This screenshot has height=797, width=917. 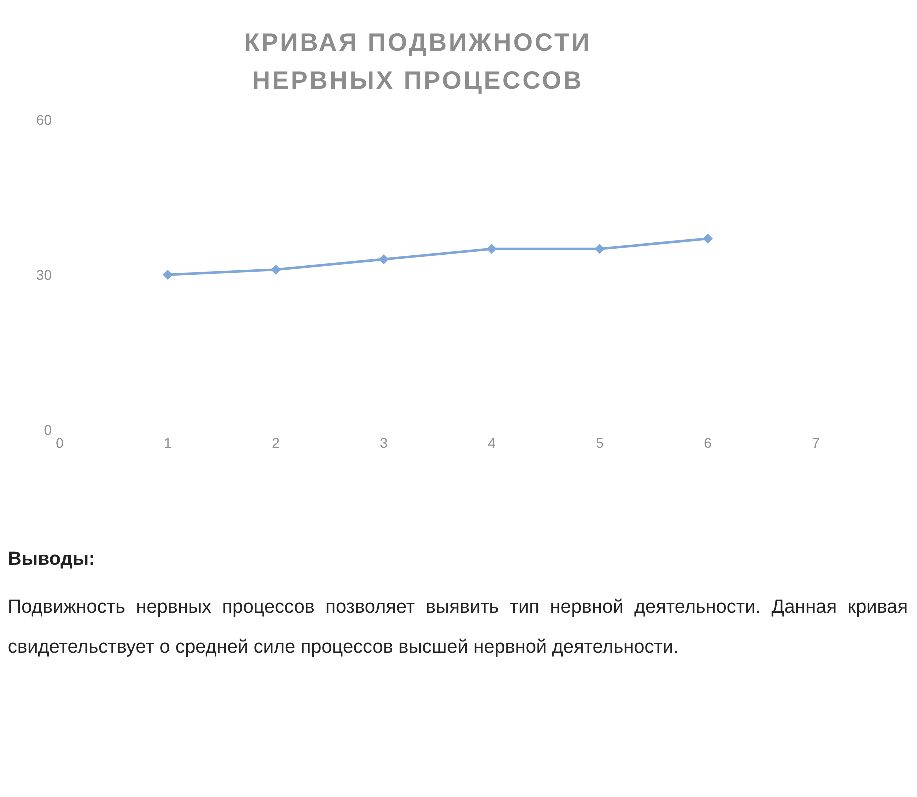 I want to click on x-tick-label: 0, so click(x=60, y=442).